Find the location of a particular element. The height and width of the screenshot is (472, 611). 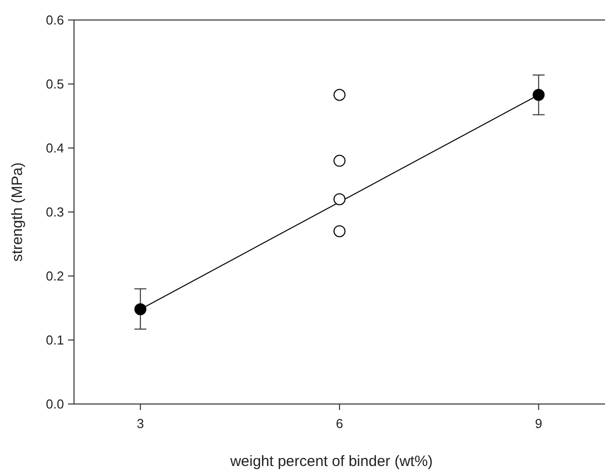

y-axis-title: strength (MPa) is located at coordinates (17, 212).